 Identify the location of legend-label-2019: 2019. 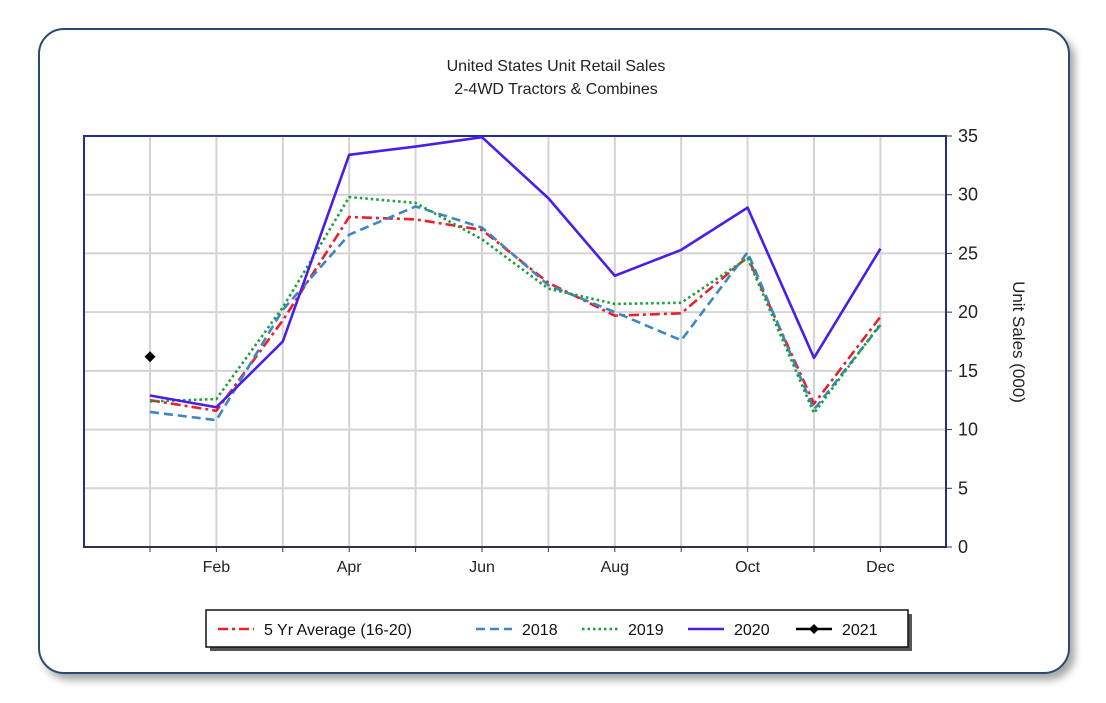
(646, 630).